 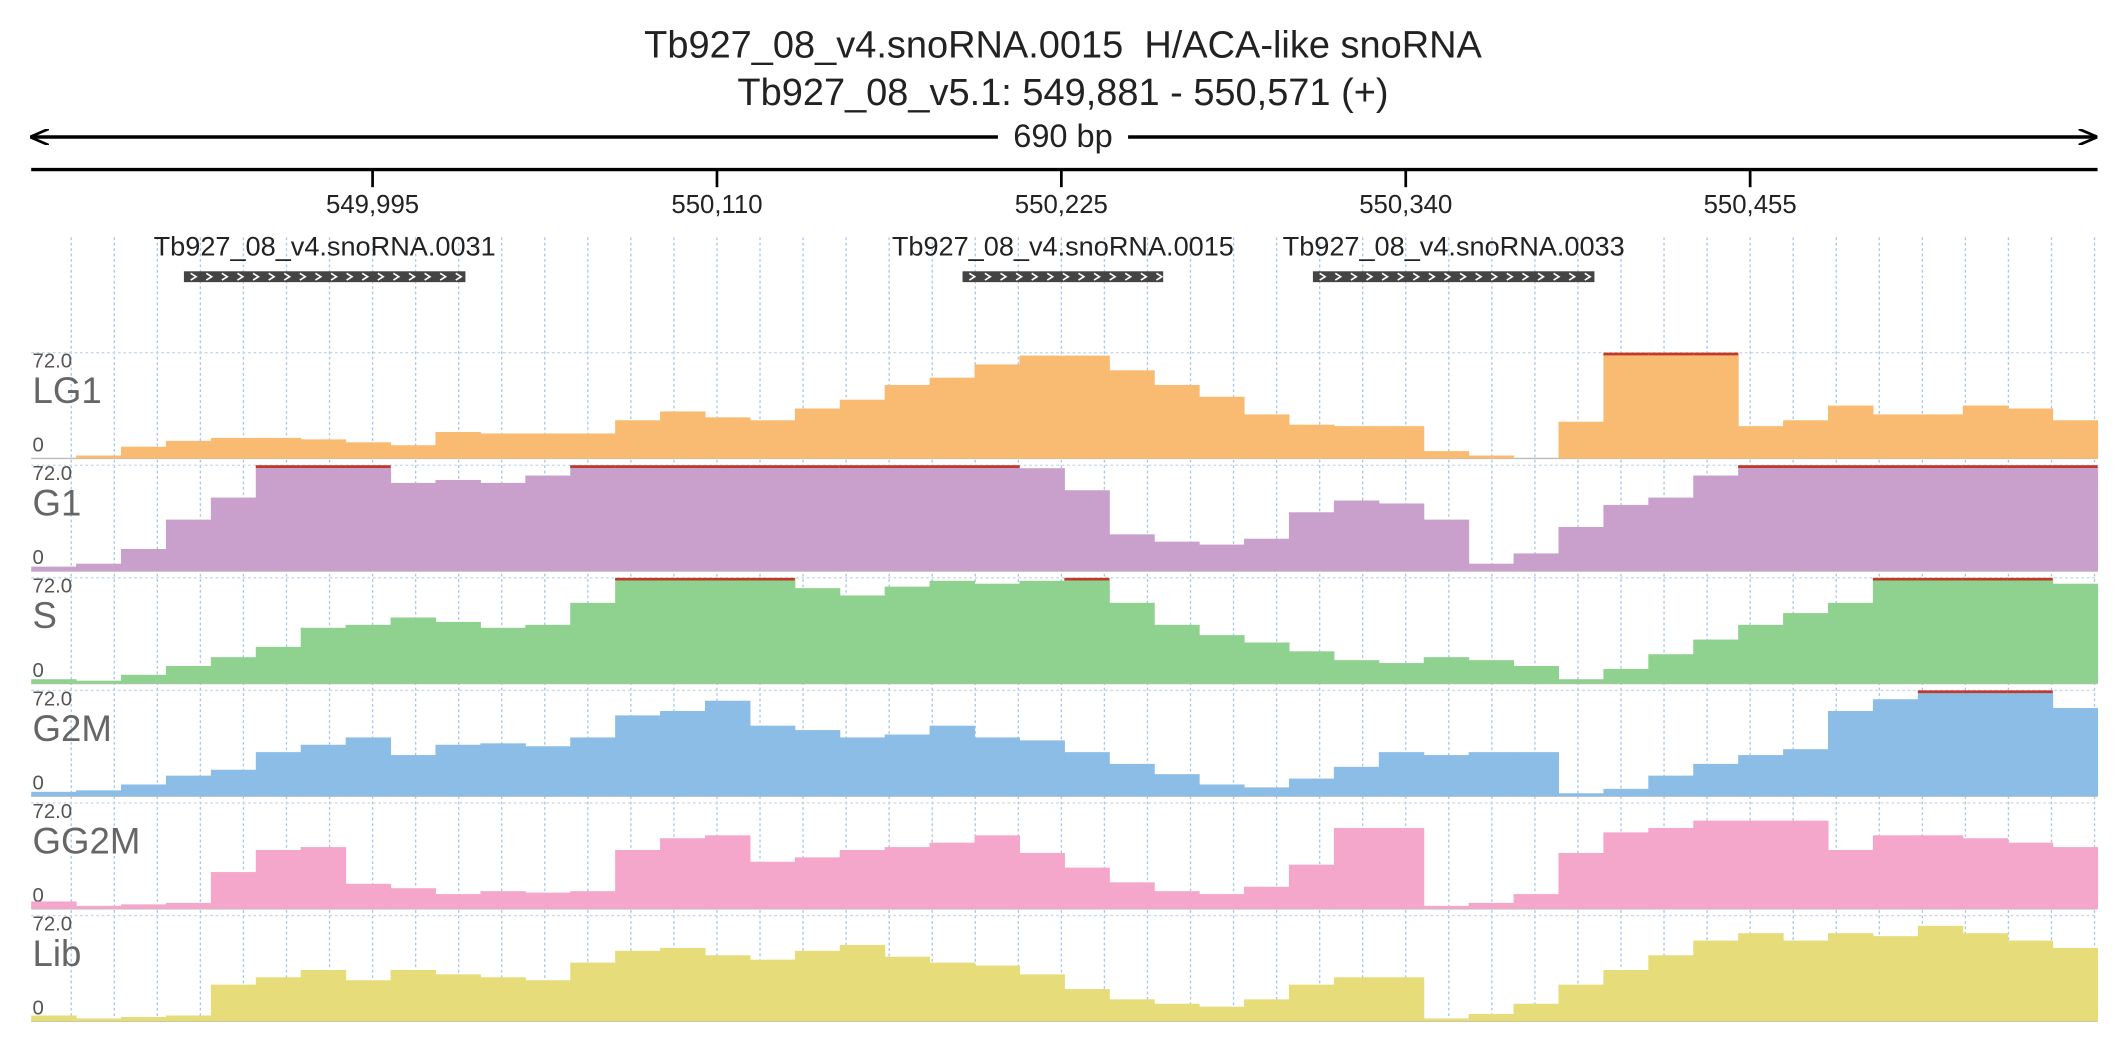 What do you see at coordinates (1454, 245) in the screenshot?
I see `feature-label: Tb927_08_v4.snoRNA.0033` at bounding box center [1454, 245].